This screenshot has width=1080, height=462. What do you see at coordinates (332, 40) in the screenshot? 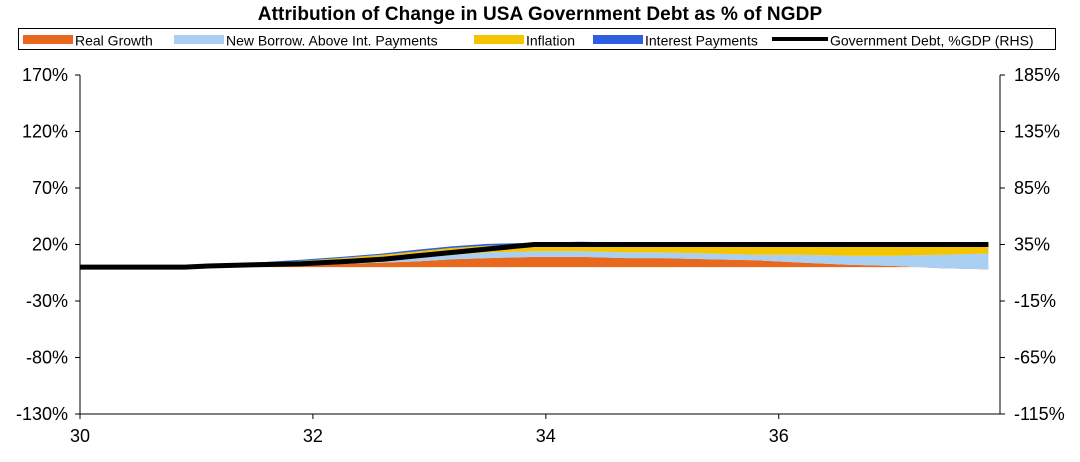
I see `legend-label-new-borrow: New Borrow. Above Int. Payments` at bounding box center [332, 40].